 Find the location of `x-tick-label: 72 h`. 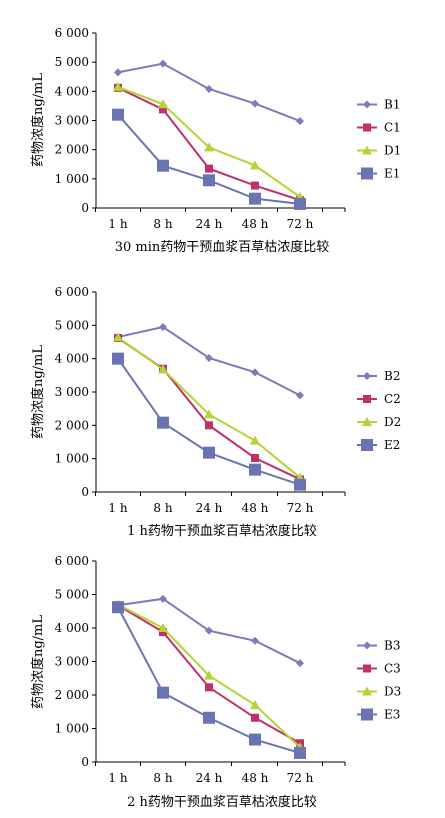

x-tick-label: 72 h is located at coordinates (300, 224).